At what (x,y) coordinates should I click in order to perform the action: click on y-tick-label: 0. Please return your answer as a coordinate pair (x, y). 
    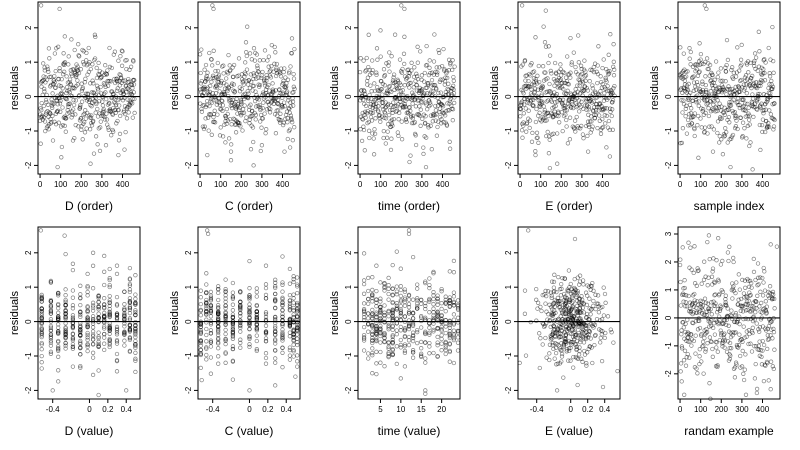
    Looking at the image, I should click on (668, 96).